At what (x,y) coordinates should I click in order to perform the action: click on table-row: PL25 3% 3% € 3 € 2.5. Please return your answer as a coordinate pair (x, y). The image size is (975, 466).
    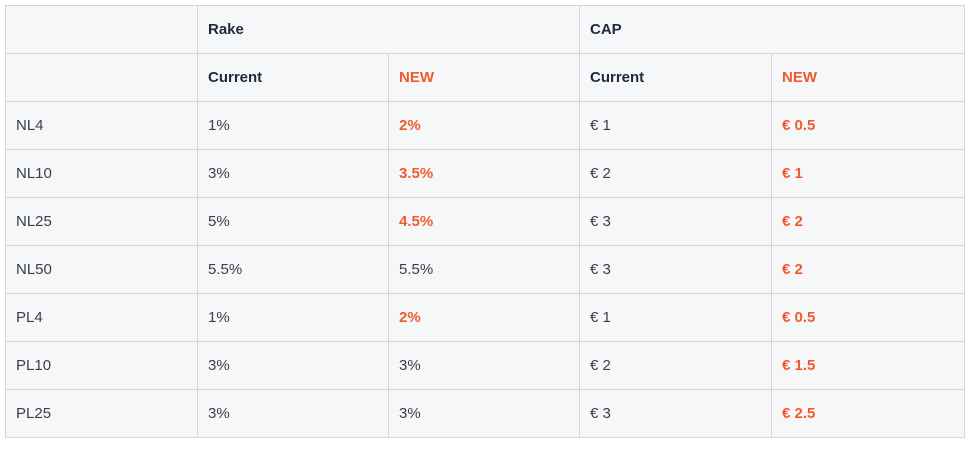
    Looking at the image, I should click on (485, 413).